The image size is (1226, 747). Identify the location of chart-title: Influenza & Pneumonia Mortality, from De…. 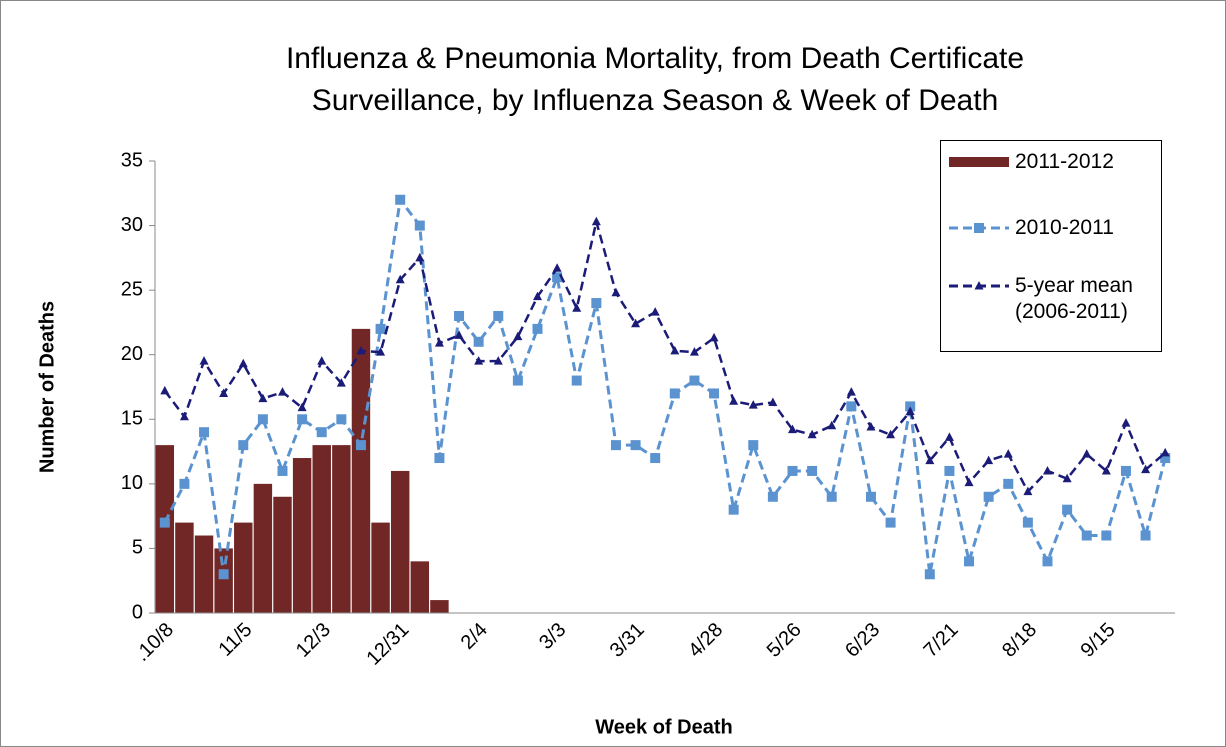
(655, 58).